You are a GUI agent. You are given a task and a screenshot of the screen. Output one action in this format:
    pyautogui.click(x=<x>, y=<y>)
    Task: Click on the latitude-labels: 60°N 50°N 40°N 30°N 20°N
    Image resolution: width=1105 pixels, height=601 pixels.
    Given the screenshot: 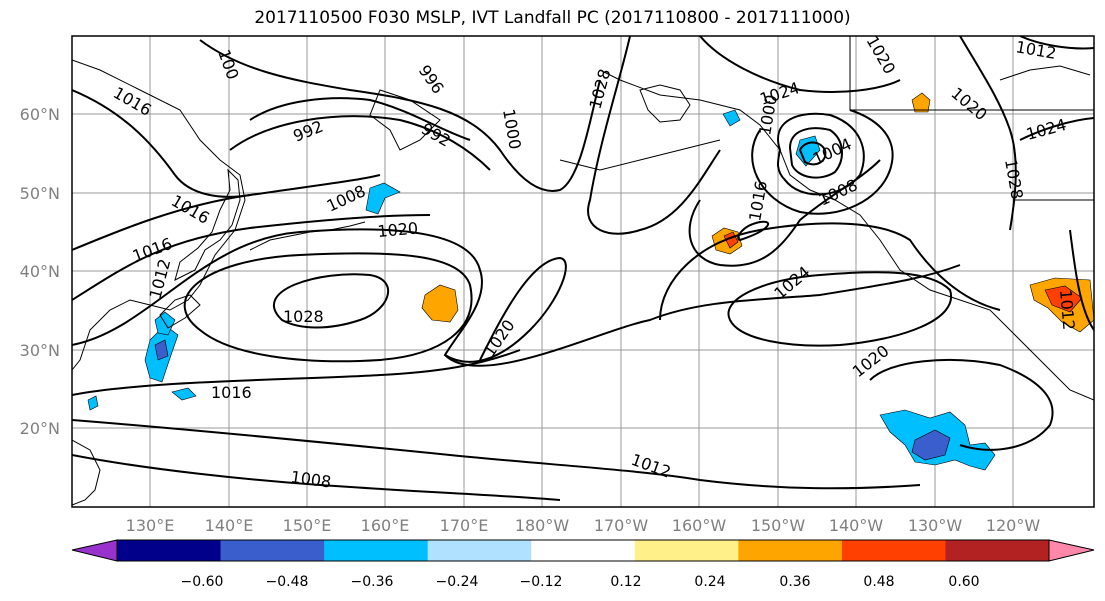 What is the action you would take?
    pyautogui.click(x=40, y=271)
    